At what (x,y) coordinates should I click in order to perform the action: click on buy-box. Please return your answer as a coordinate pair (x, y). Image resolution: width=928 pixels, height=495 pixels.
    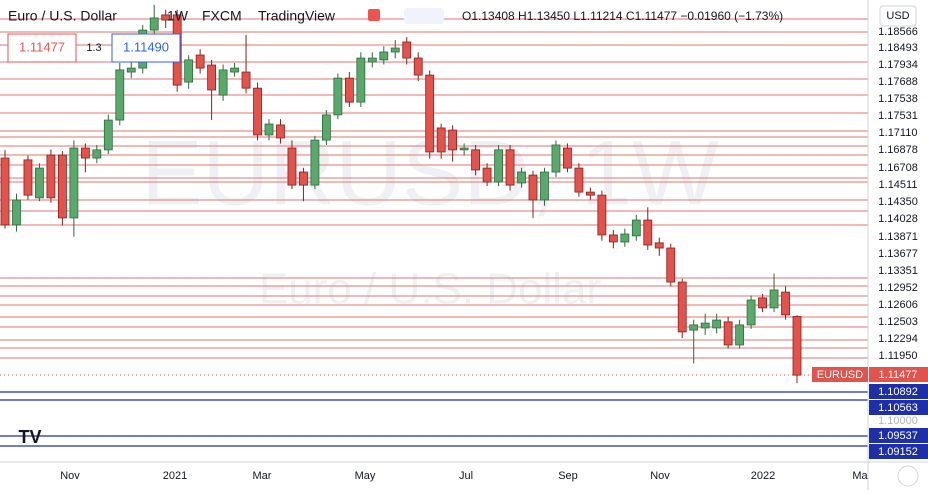
    Looking at the image, I should click on (146, 48).